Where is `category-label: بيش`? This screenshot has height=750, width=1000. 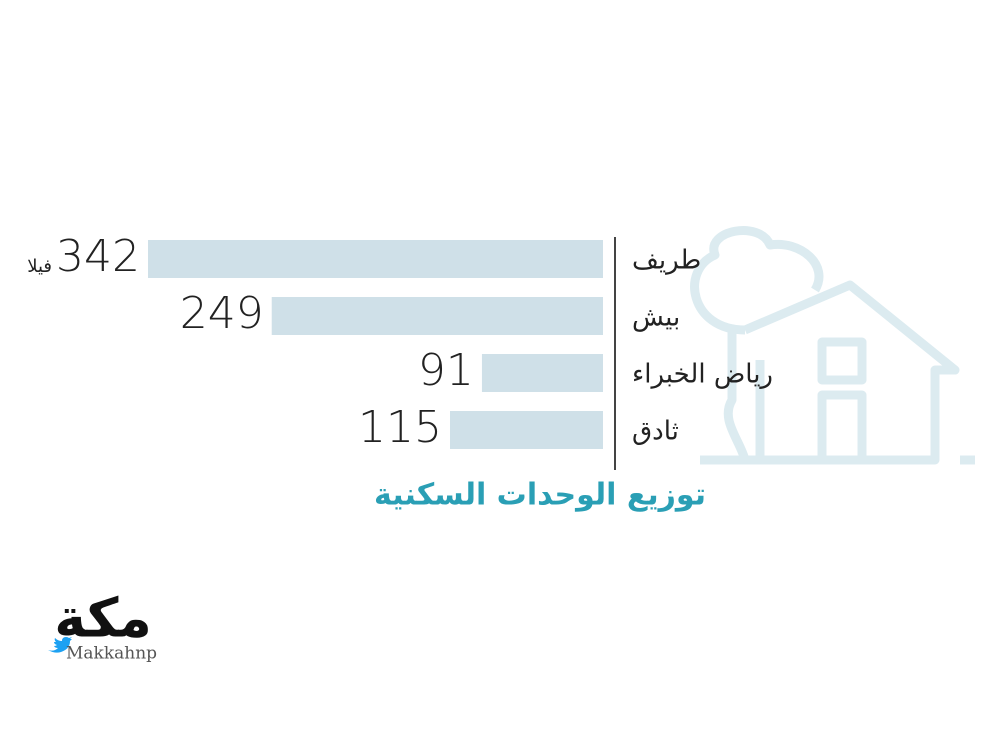 category-label: بيش is located at coordinates (656, 318).